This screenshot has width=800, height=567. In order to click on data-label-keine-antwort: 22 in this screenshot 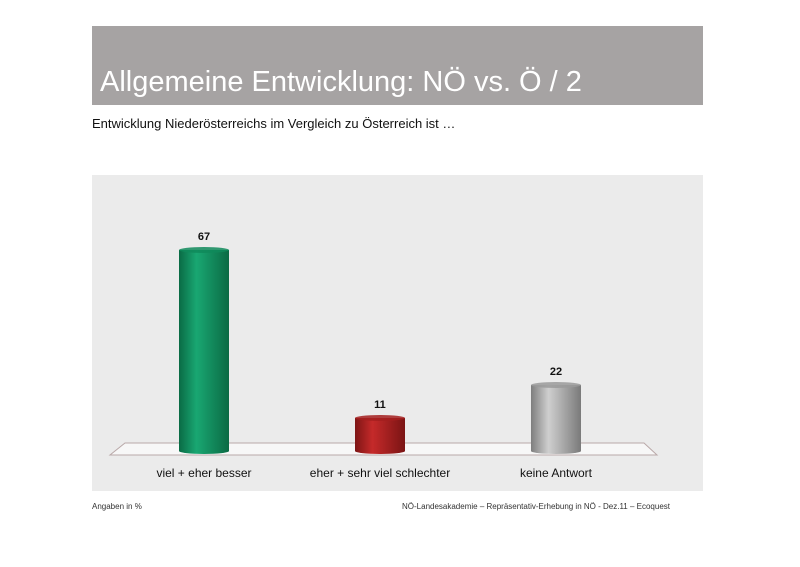, I will do `click(556, 372)`.